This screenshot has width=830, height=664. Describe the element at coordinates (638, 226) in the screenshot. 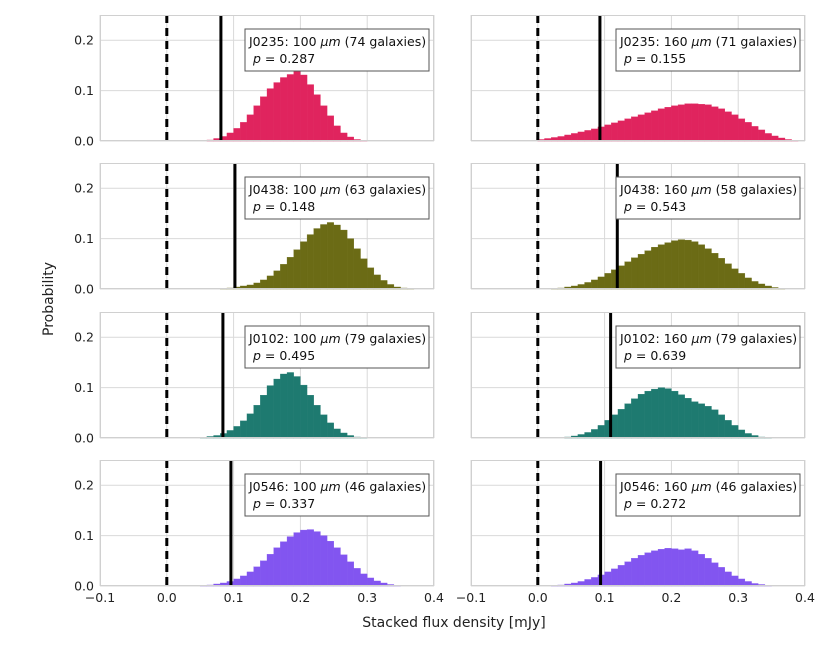

I see `panel-j0438-160: J0438: 160 μm (58 galaxies) p = 0.543` at that location.